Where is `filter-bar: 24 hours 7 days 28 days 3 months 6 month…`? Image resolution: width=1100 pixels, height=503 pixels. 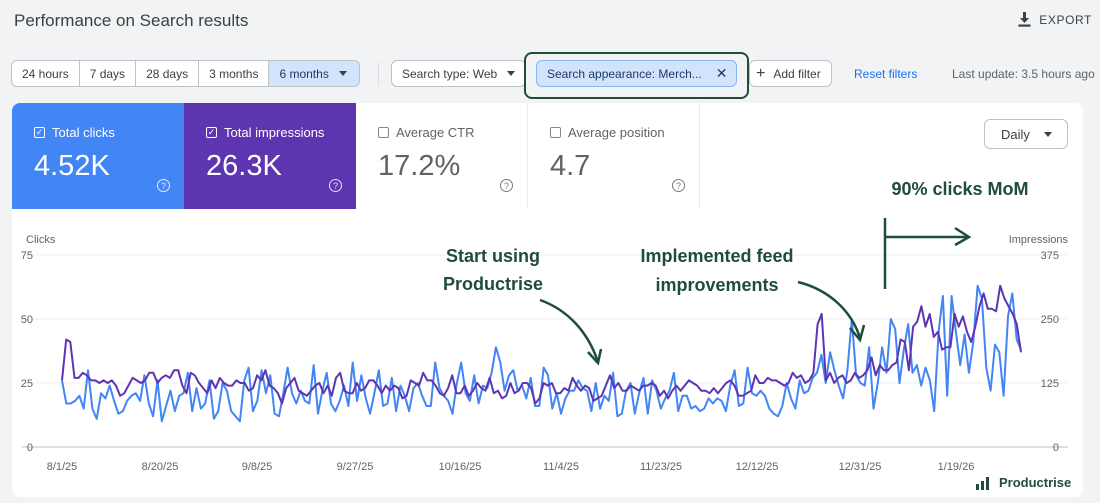
filter-bar: 24 hours 7 days 28 days 3 months 6 month… is located at coordinates (550, 74).